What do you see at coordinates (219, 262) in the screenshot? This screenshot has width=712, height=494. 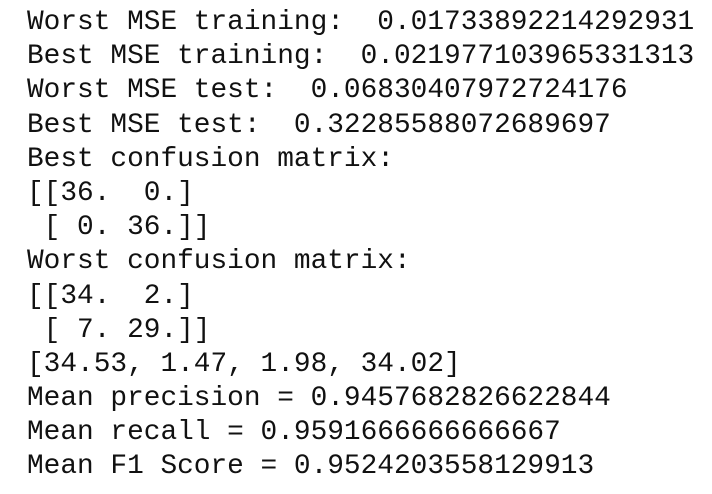 I see `output-line: Worst confusion matrix:` at bounding box center [219, 262].